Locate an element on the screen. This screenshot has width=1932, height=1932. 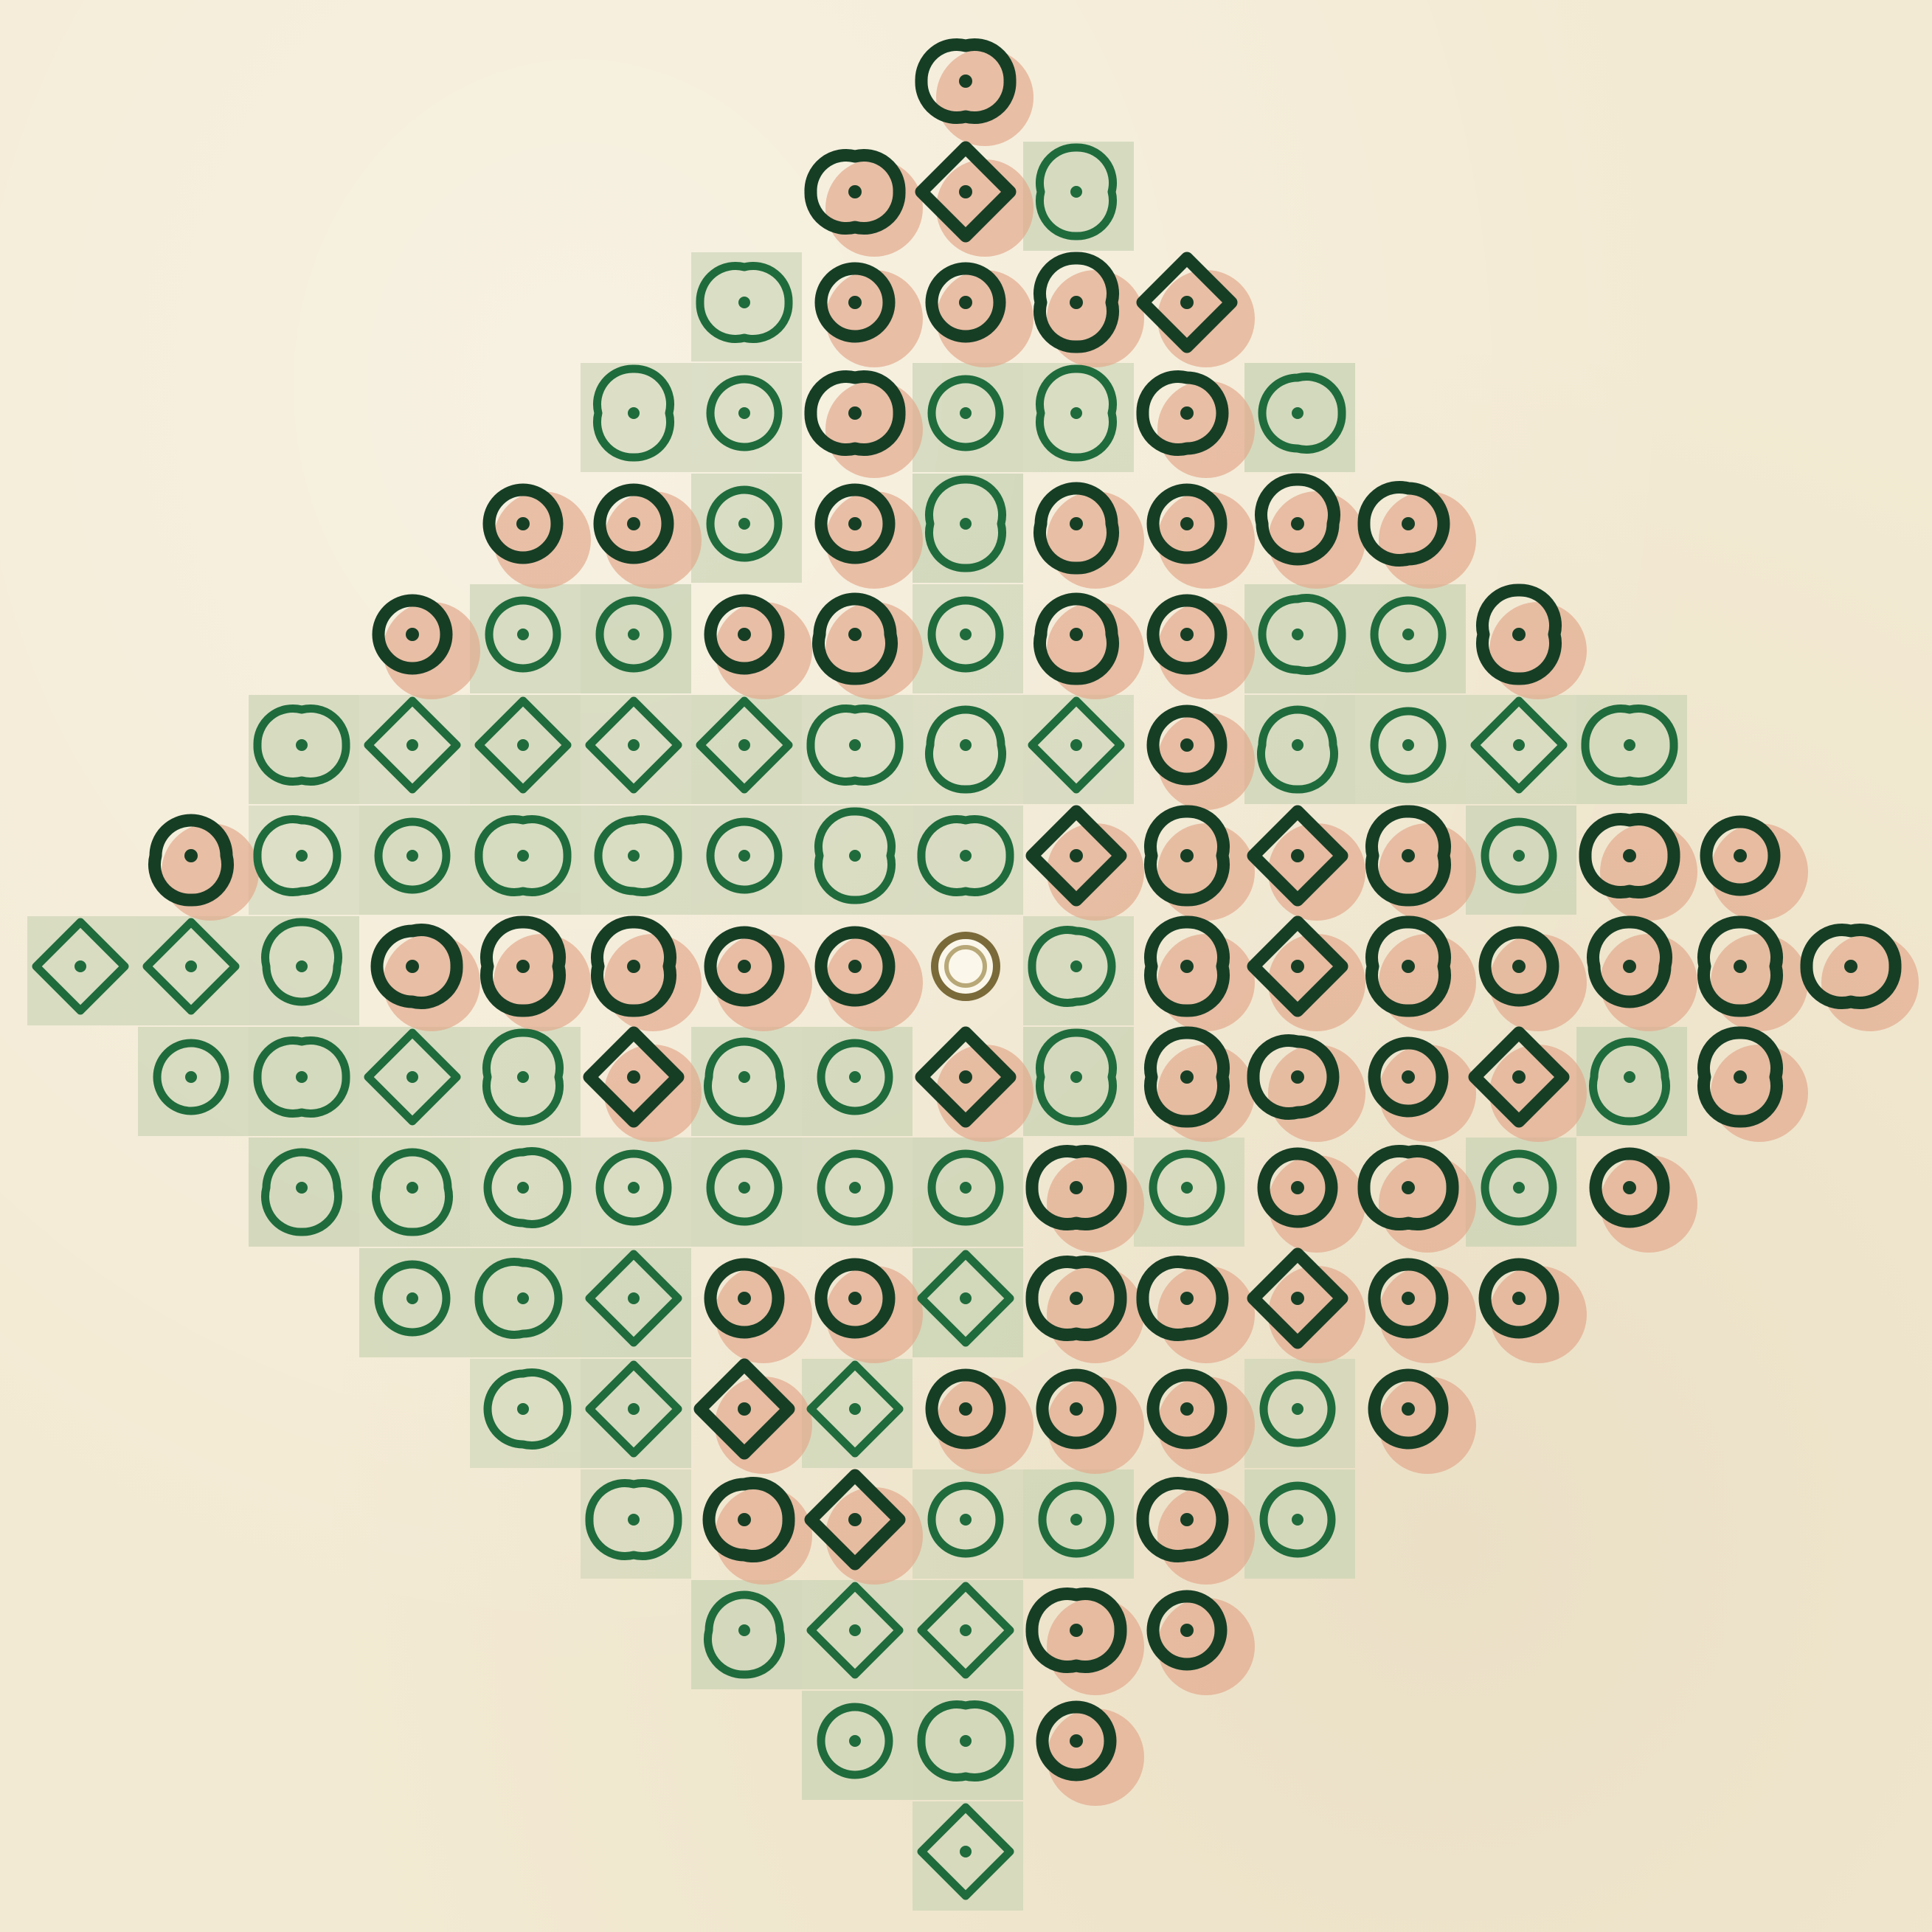
center-ring is located at coordinates (966, 966).